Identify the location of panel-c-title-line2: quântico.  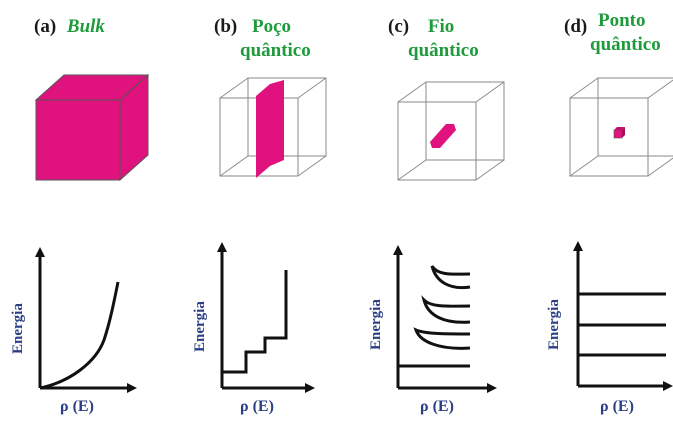
(443, 50).